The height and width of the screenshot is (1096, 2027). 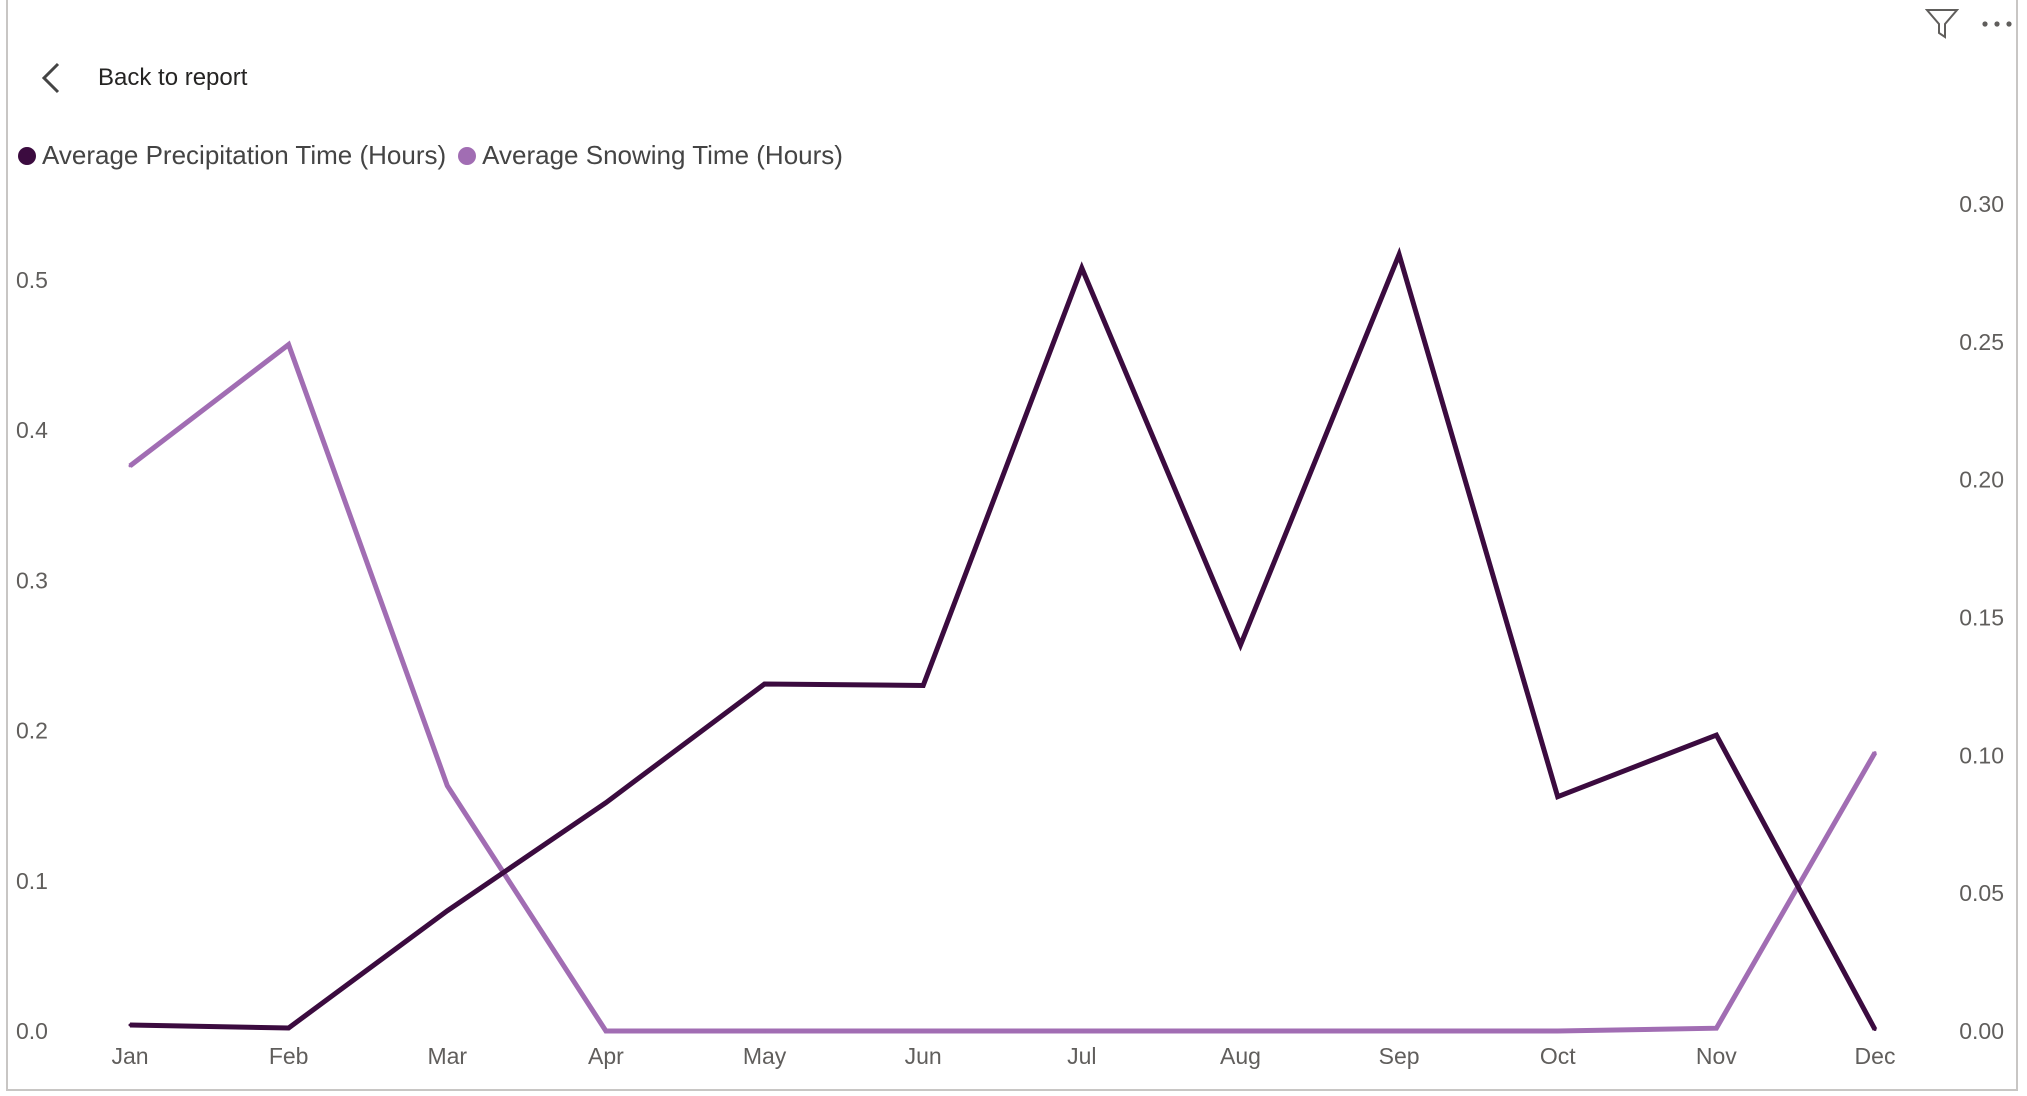 What do you see at coordinates (1240, 1056) in the screenshot?
I see `x-tick-label: Aug` at bounding box center [1240, 1056].